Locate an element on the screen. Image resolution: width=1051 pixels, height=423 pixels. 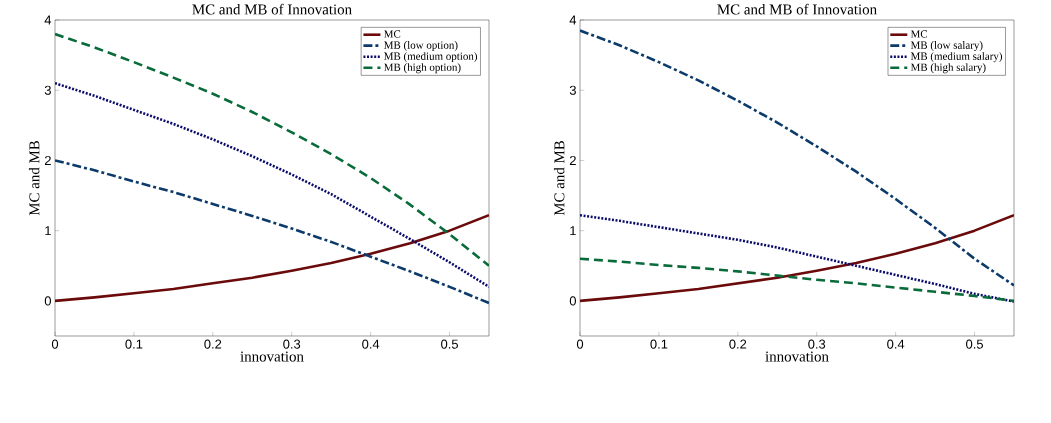
legend-label: MB (low salary) is located at coordinates (946, 46).